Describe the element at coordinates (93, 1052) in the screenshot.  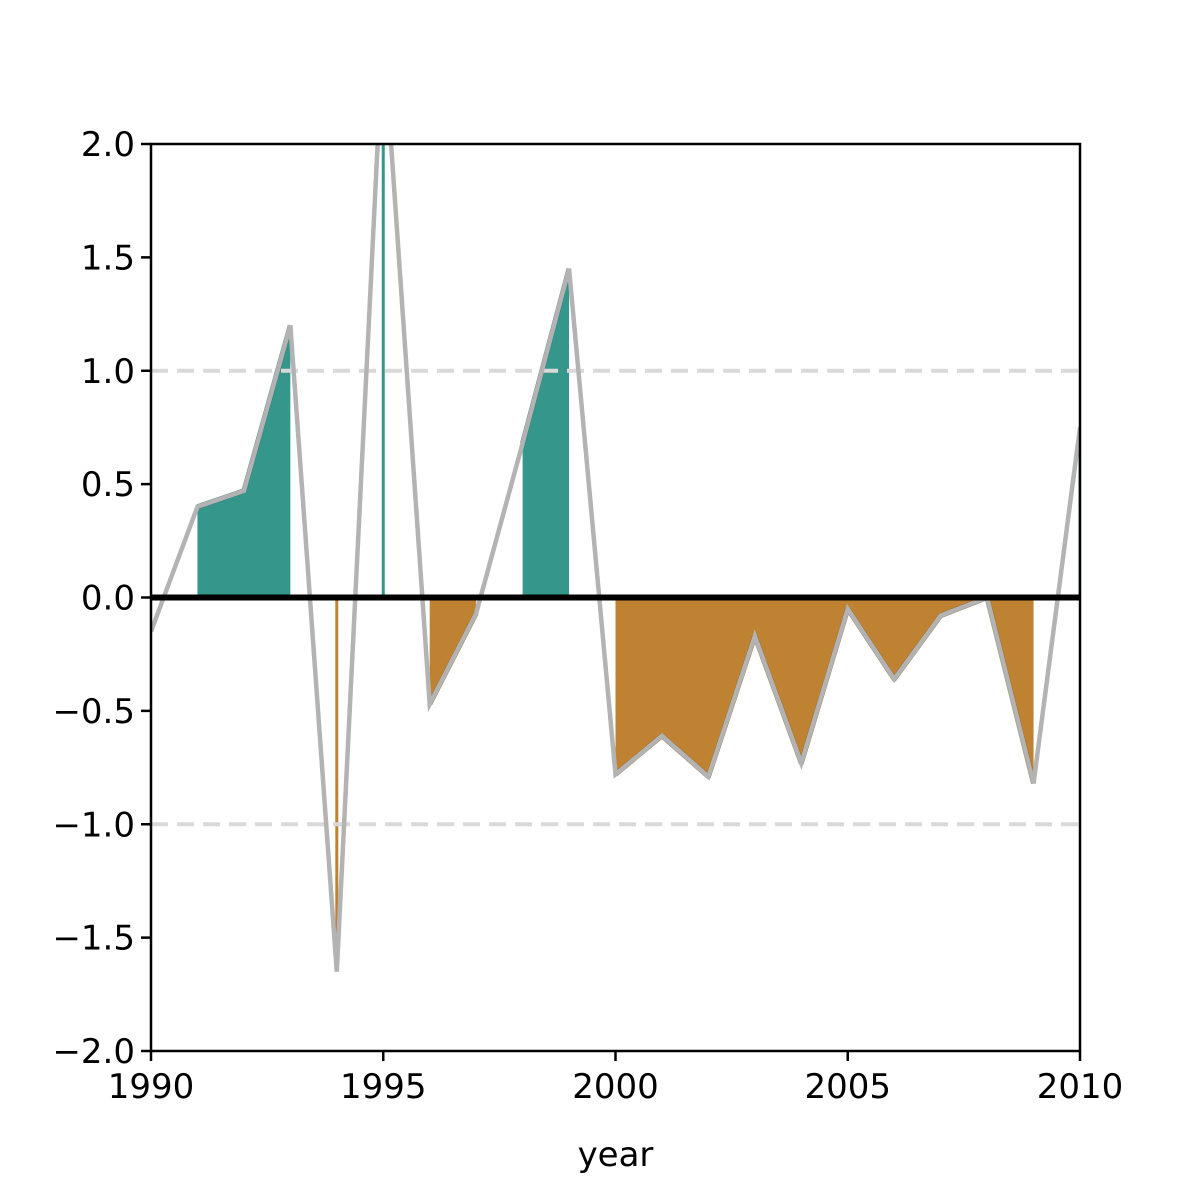
I see `y-tick-label-0: −2.0` at that location.